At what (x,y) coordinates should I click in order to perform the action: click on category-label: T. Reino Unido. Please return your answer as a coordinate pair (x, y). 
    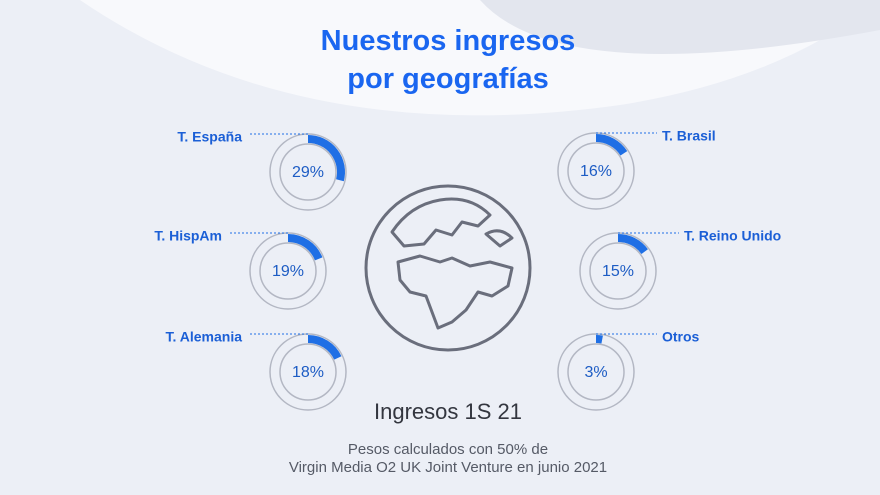
    Looking at the image, I should click on (732, 236).